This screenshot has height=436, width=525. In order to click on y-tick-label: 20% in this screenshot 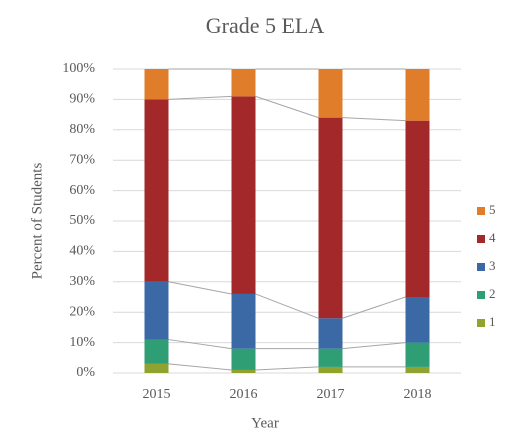, I will do `click(82, 311)`.